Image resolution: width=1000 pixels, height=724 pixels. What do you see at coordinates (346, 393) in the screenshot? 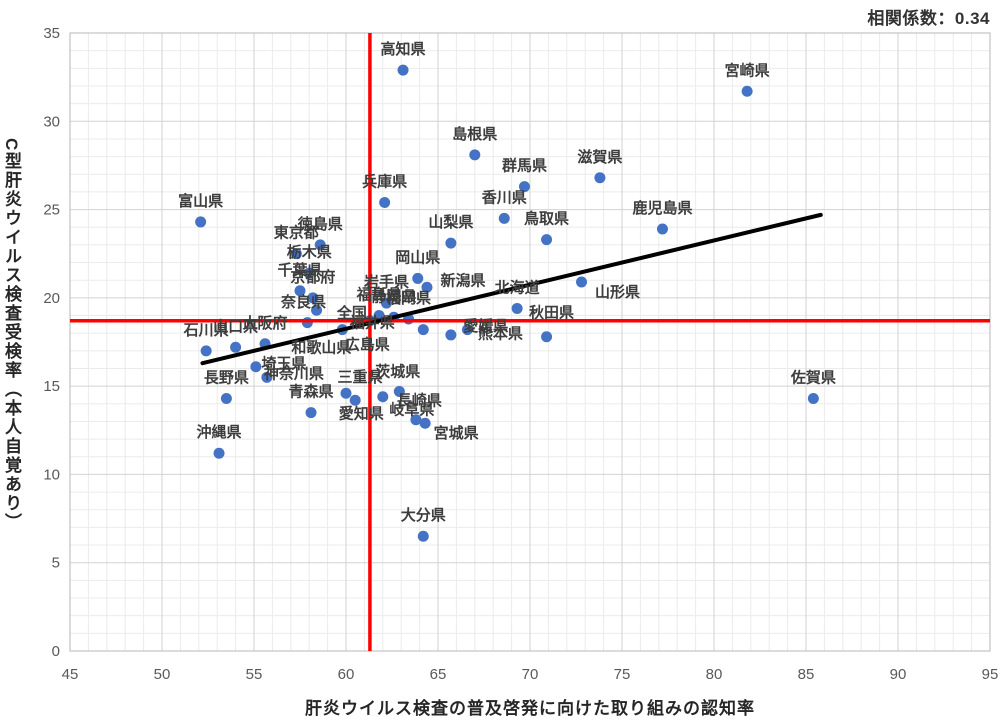
I see `data-point-三重県` at bounding box center [346, 393].